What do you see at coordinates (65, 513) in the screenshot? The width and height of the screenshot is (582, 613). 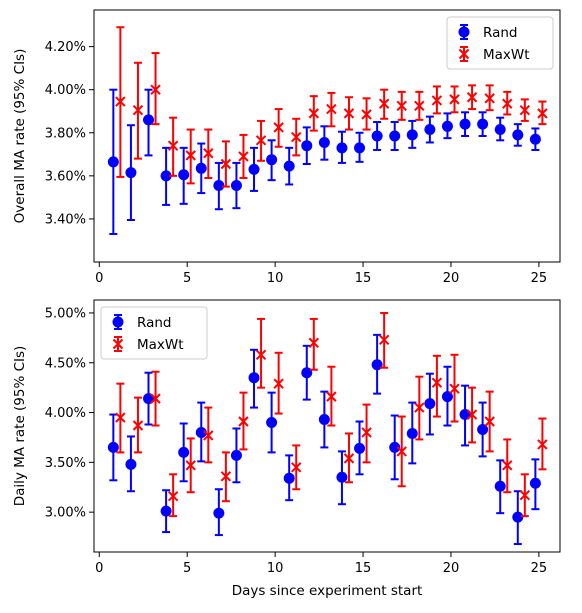 I see `y-tick-label: 3.00%` at bounding box center [65, 513].